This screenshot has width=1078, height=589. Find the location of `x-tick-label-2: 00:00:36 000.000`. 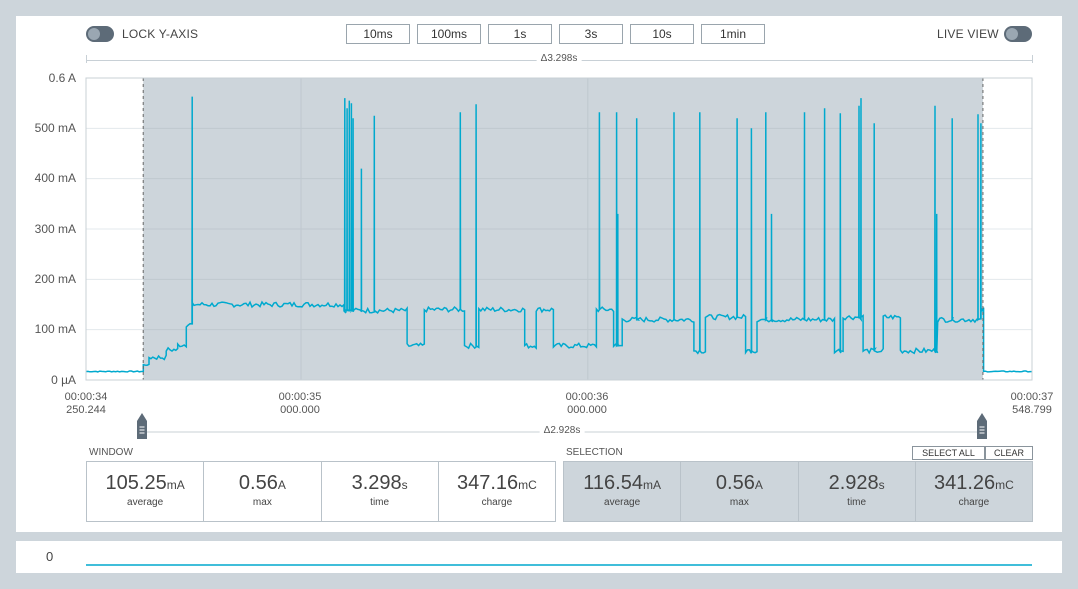

x-tick-label-2: 00:00:36 000.000 is located at coordinates (587, 404).